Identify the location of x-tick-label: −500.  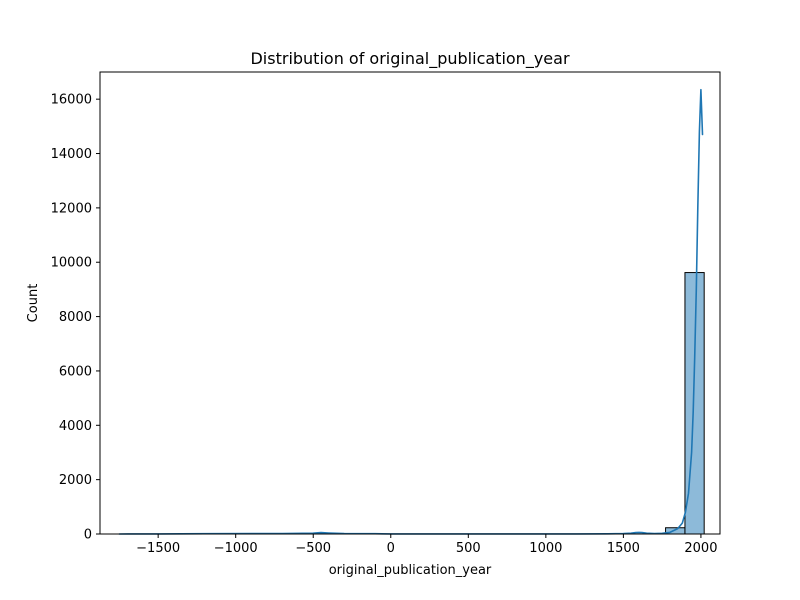
(313, 548).